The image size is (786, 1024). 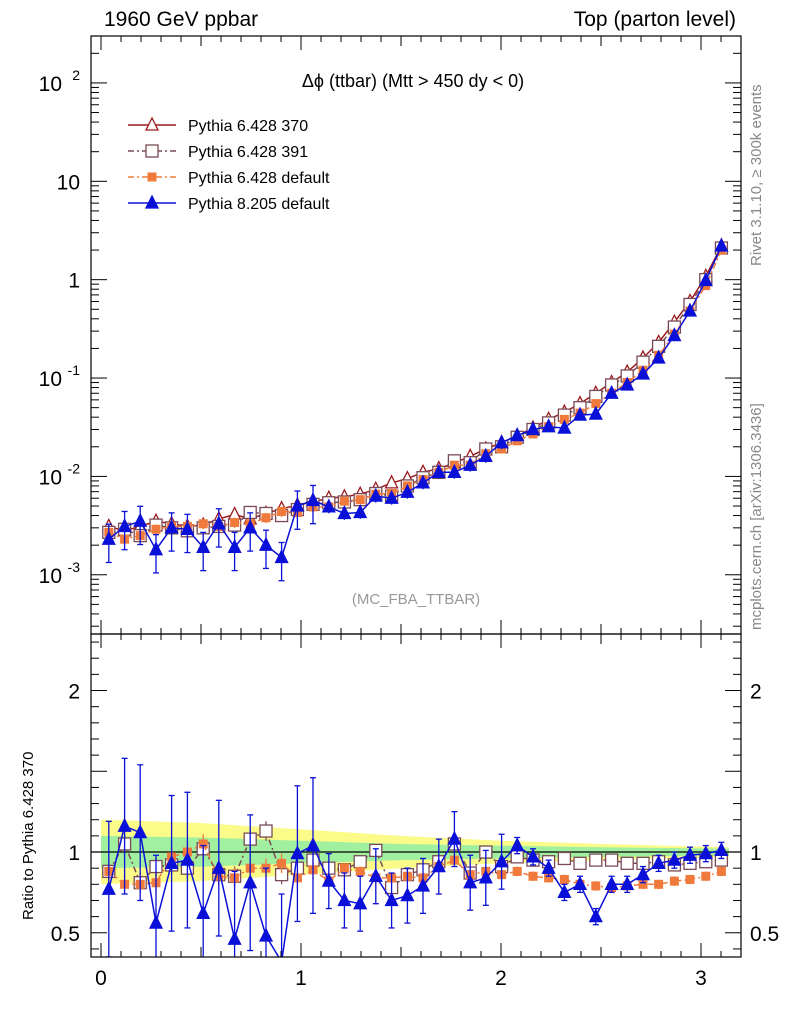 I want to click on legend-label: Pythia 6.428 370, so click(x=248, y=126).